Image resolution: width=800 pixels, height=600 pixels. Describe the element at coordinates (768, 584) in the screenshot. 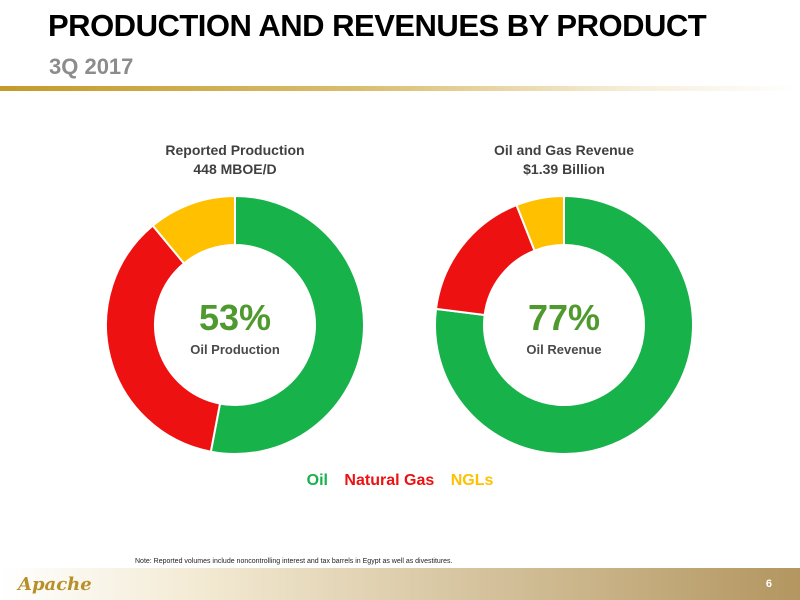

I see `page-number: 6` at that location.